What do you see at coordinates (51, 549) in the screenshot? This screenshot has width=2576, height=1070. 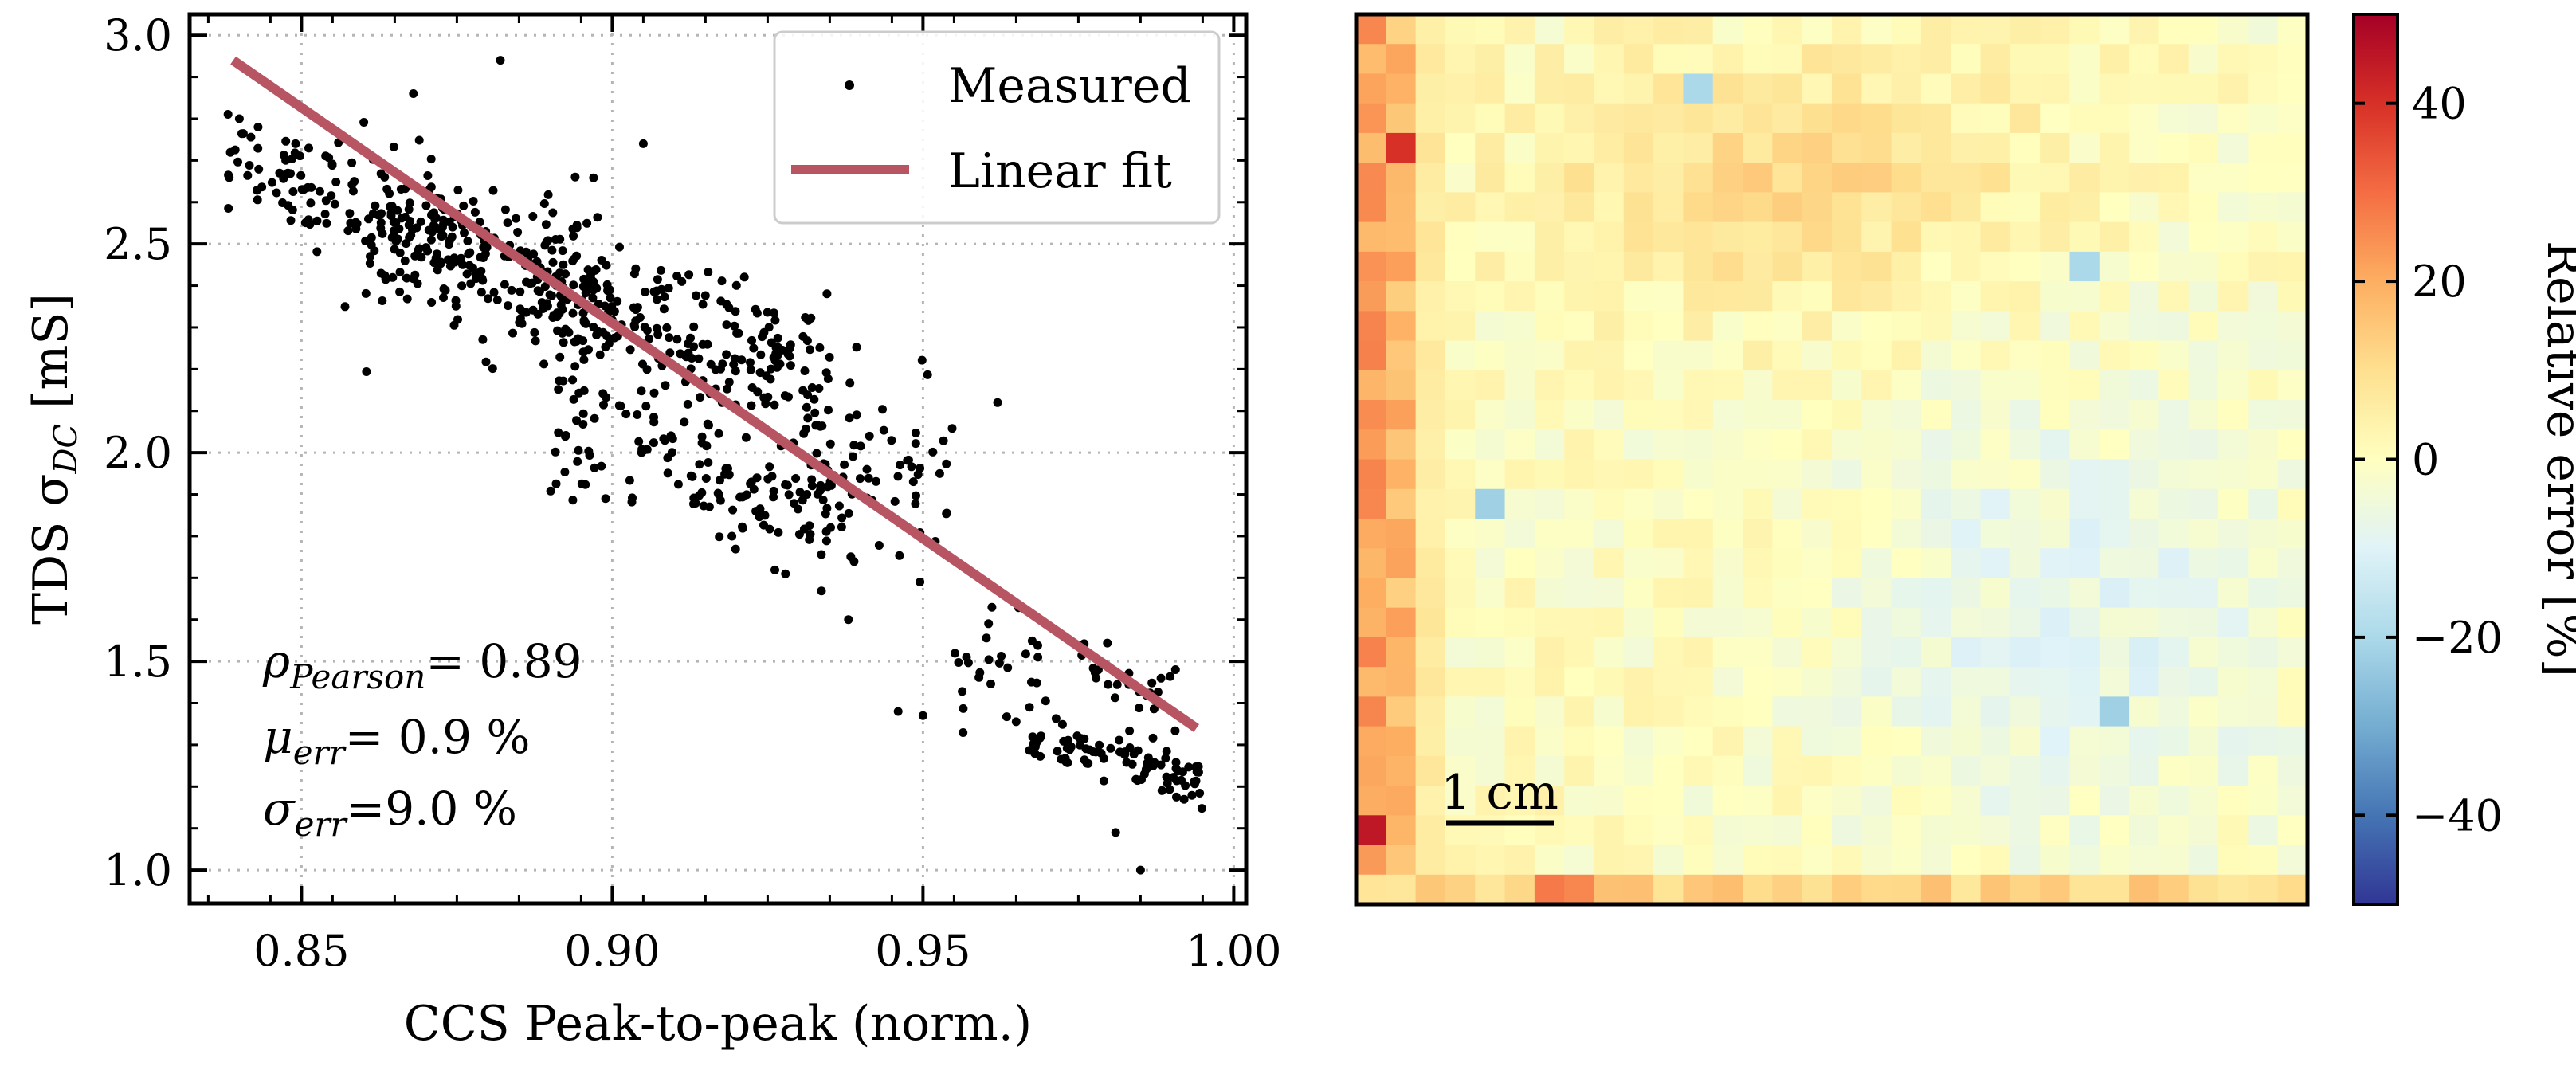 I see `y-axis-title-main: TDS σ` at bounding box center [51, 549].